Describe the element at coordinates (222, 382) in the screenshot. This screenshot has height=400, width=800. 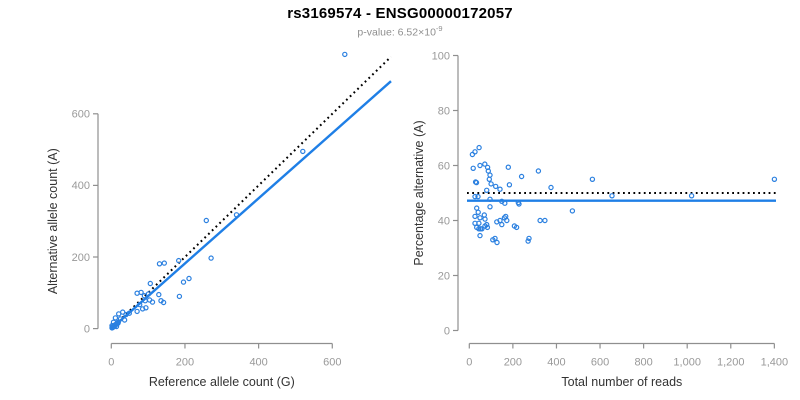
I see `x-axis-title: Reference allele count (G)` at that location.